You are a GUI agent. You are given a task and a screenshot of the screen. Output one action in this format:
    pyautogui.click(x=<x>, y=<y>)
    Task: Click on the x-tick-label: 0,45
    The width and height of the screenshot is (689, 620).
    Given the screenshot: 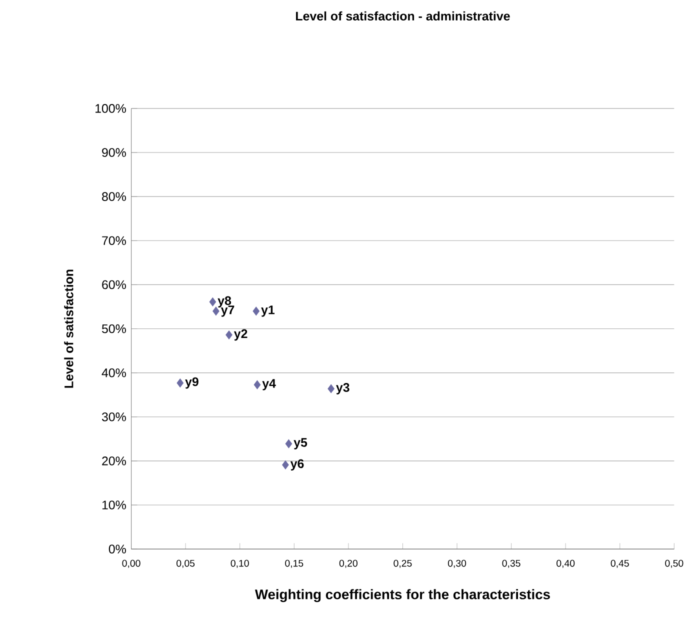 What is the action you would take?
    pyautogui.click(x=619, y=564)
    